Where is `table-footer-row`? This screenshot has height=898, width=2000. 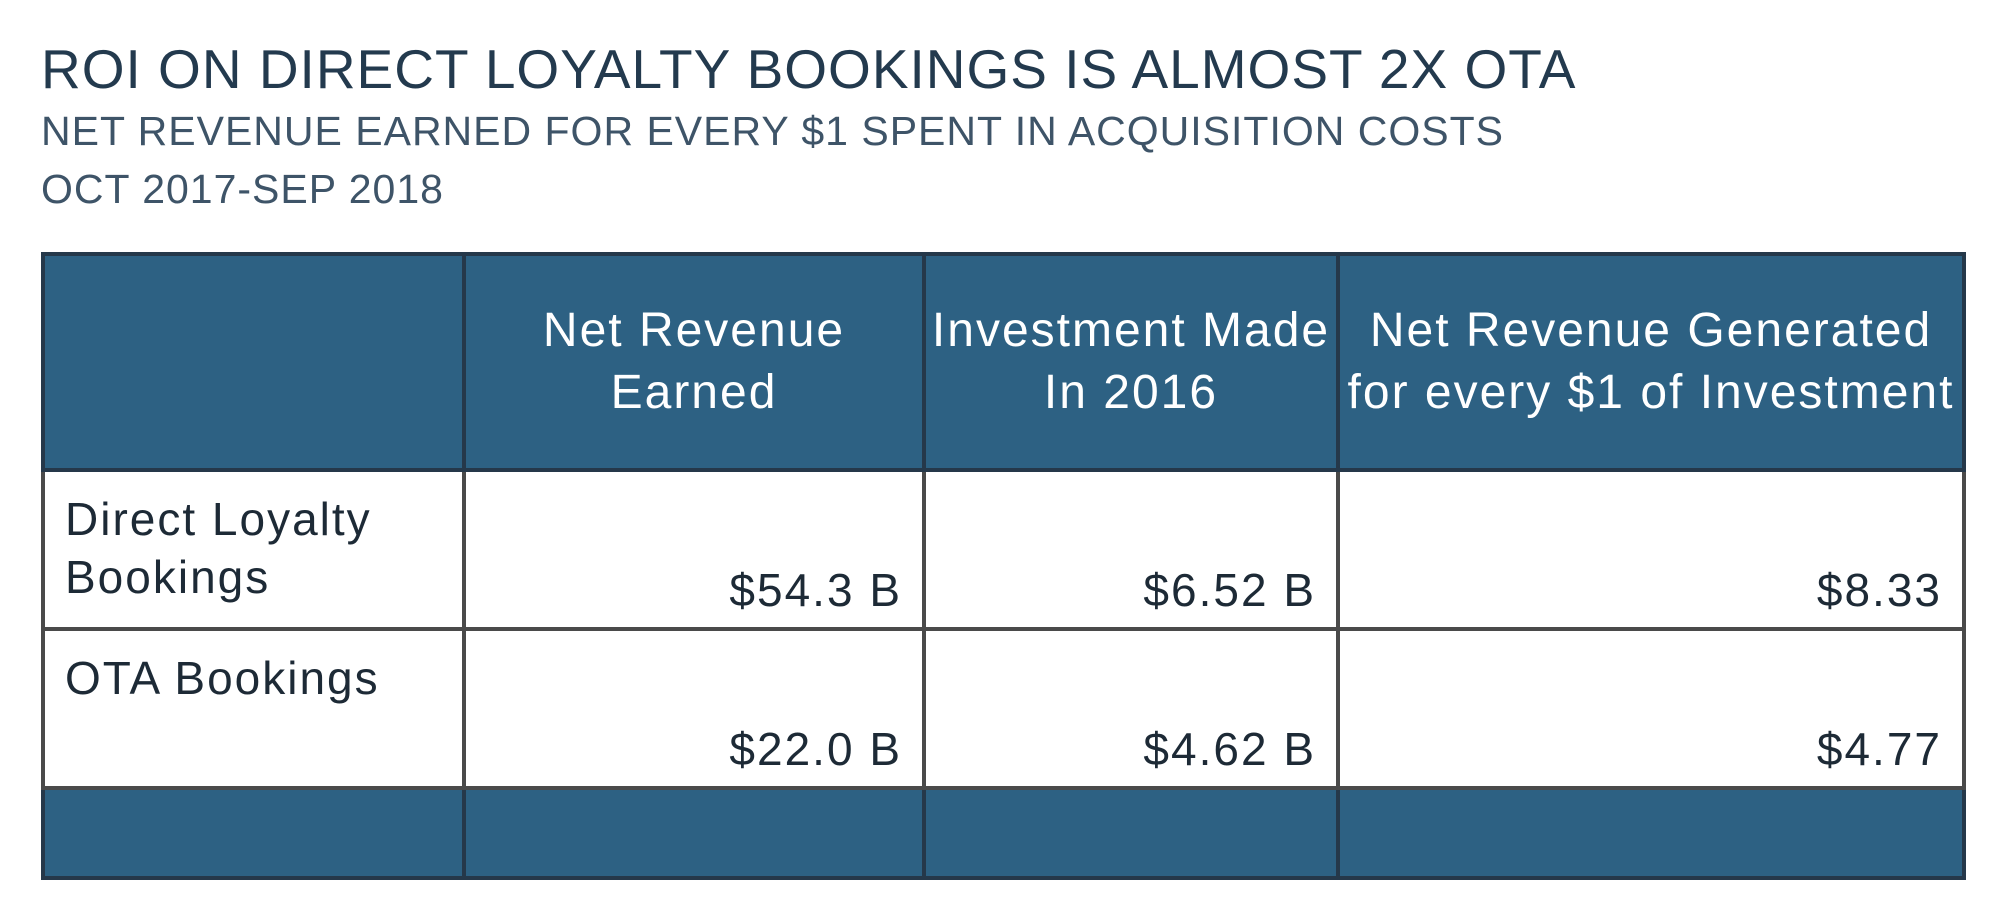
table-footer-row is located at coordinates (1003, 833).